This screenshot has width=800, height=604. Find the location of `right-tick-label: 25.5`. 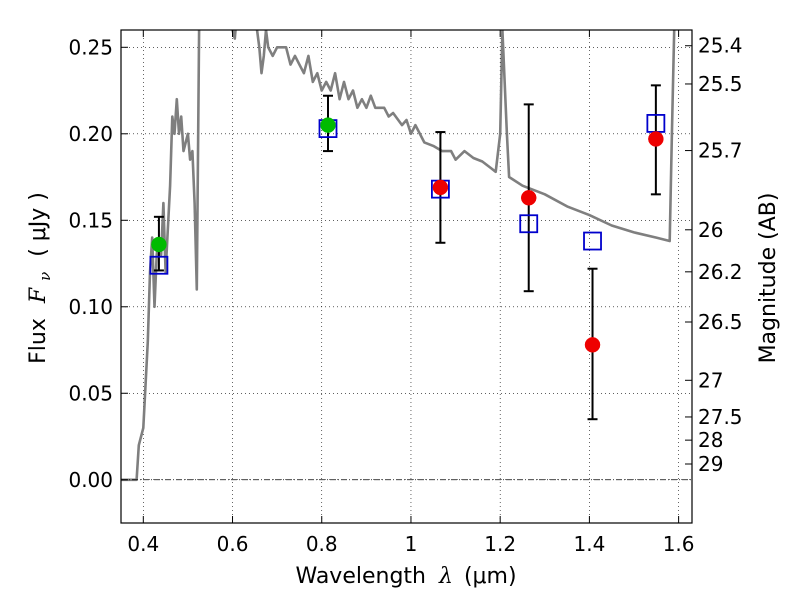

right-tick-label: 25.5 is located at coordinates (720, 84).